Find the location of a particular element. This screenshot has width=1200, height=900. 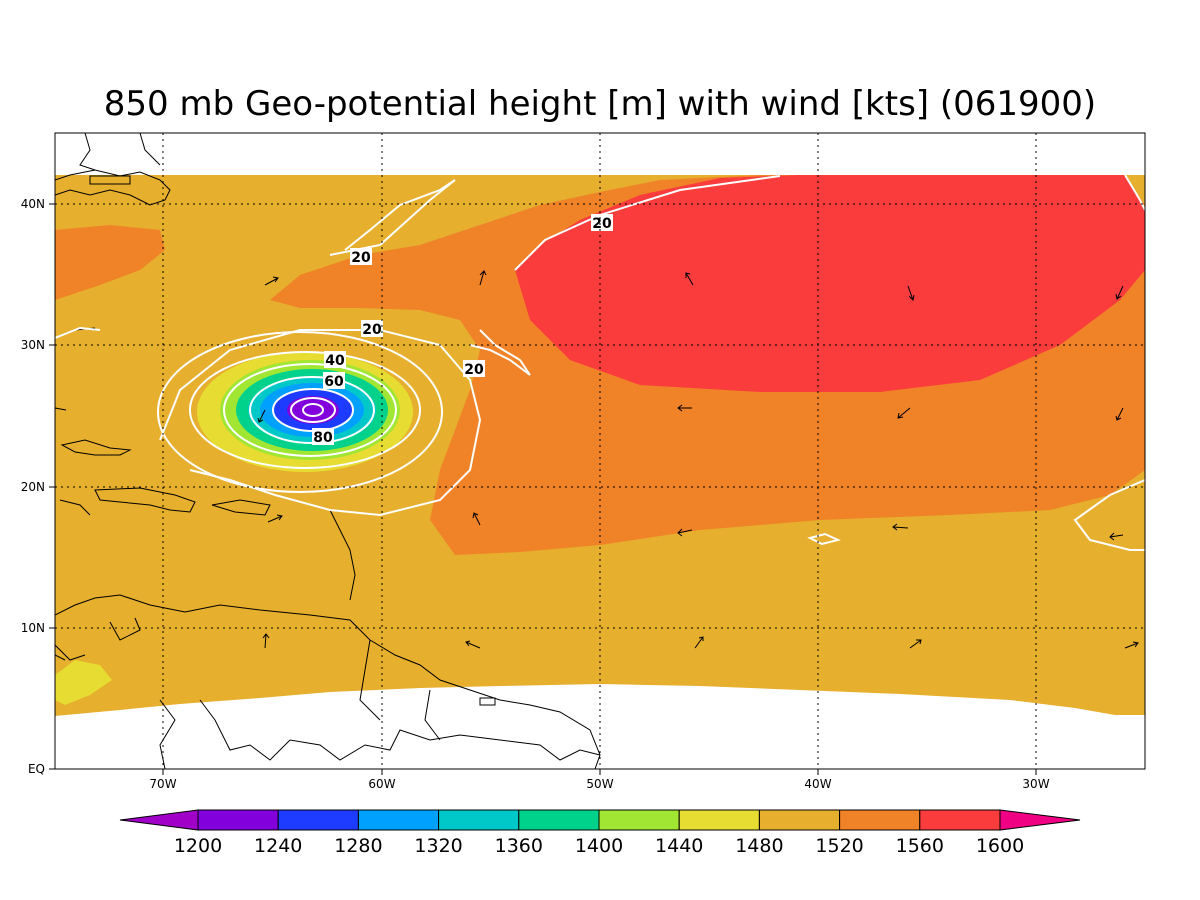

colorbar-level-label: 1440 is located at coordinates (679, 846).